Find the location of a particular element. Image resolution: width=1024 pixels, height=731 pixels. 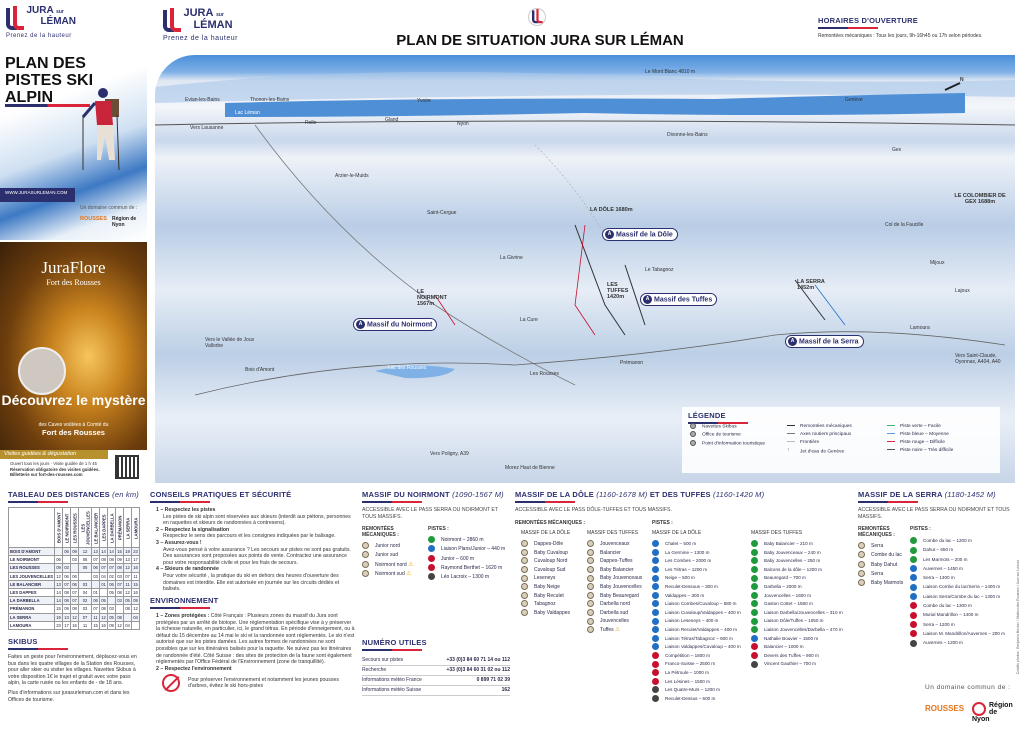

distance-cell: 09 is located at coordinates (112, 625).